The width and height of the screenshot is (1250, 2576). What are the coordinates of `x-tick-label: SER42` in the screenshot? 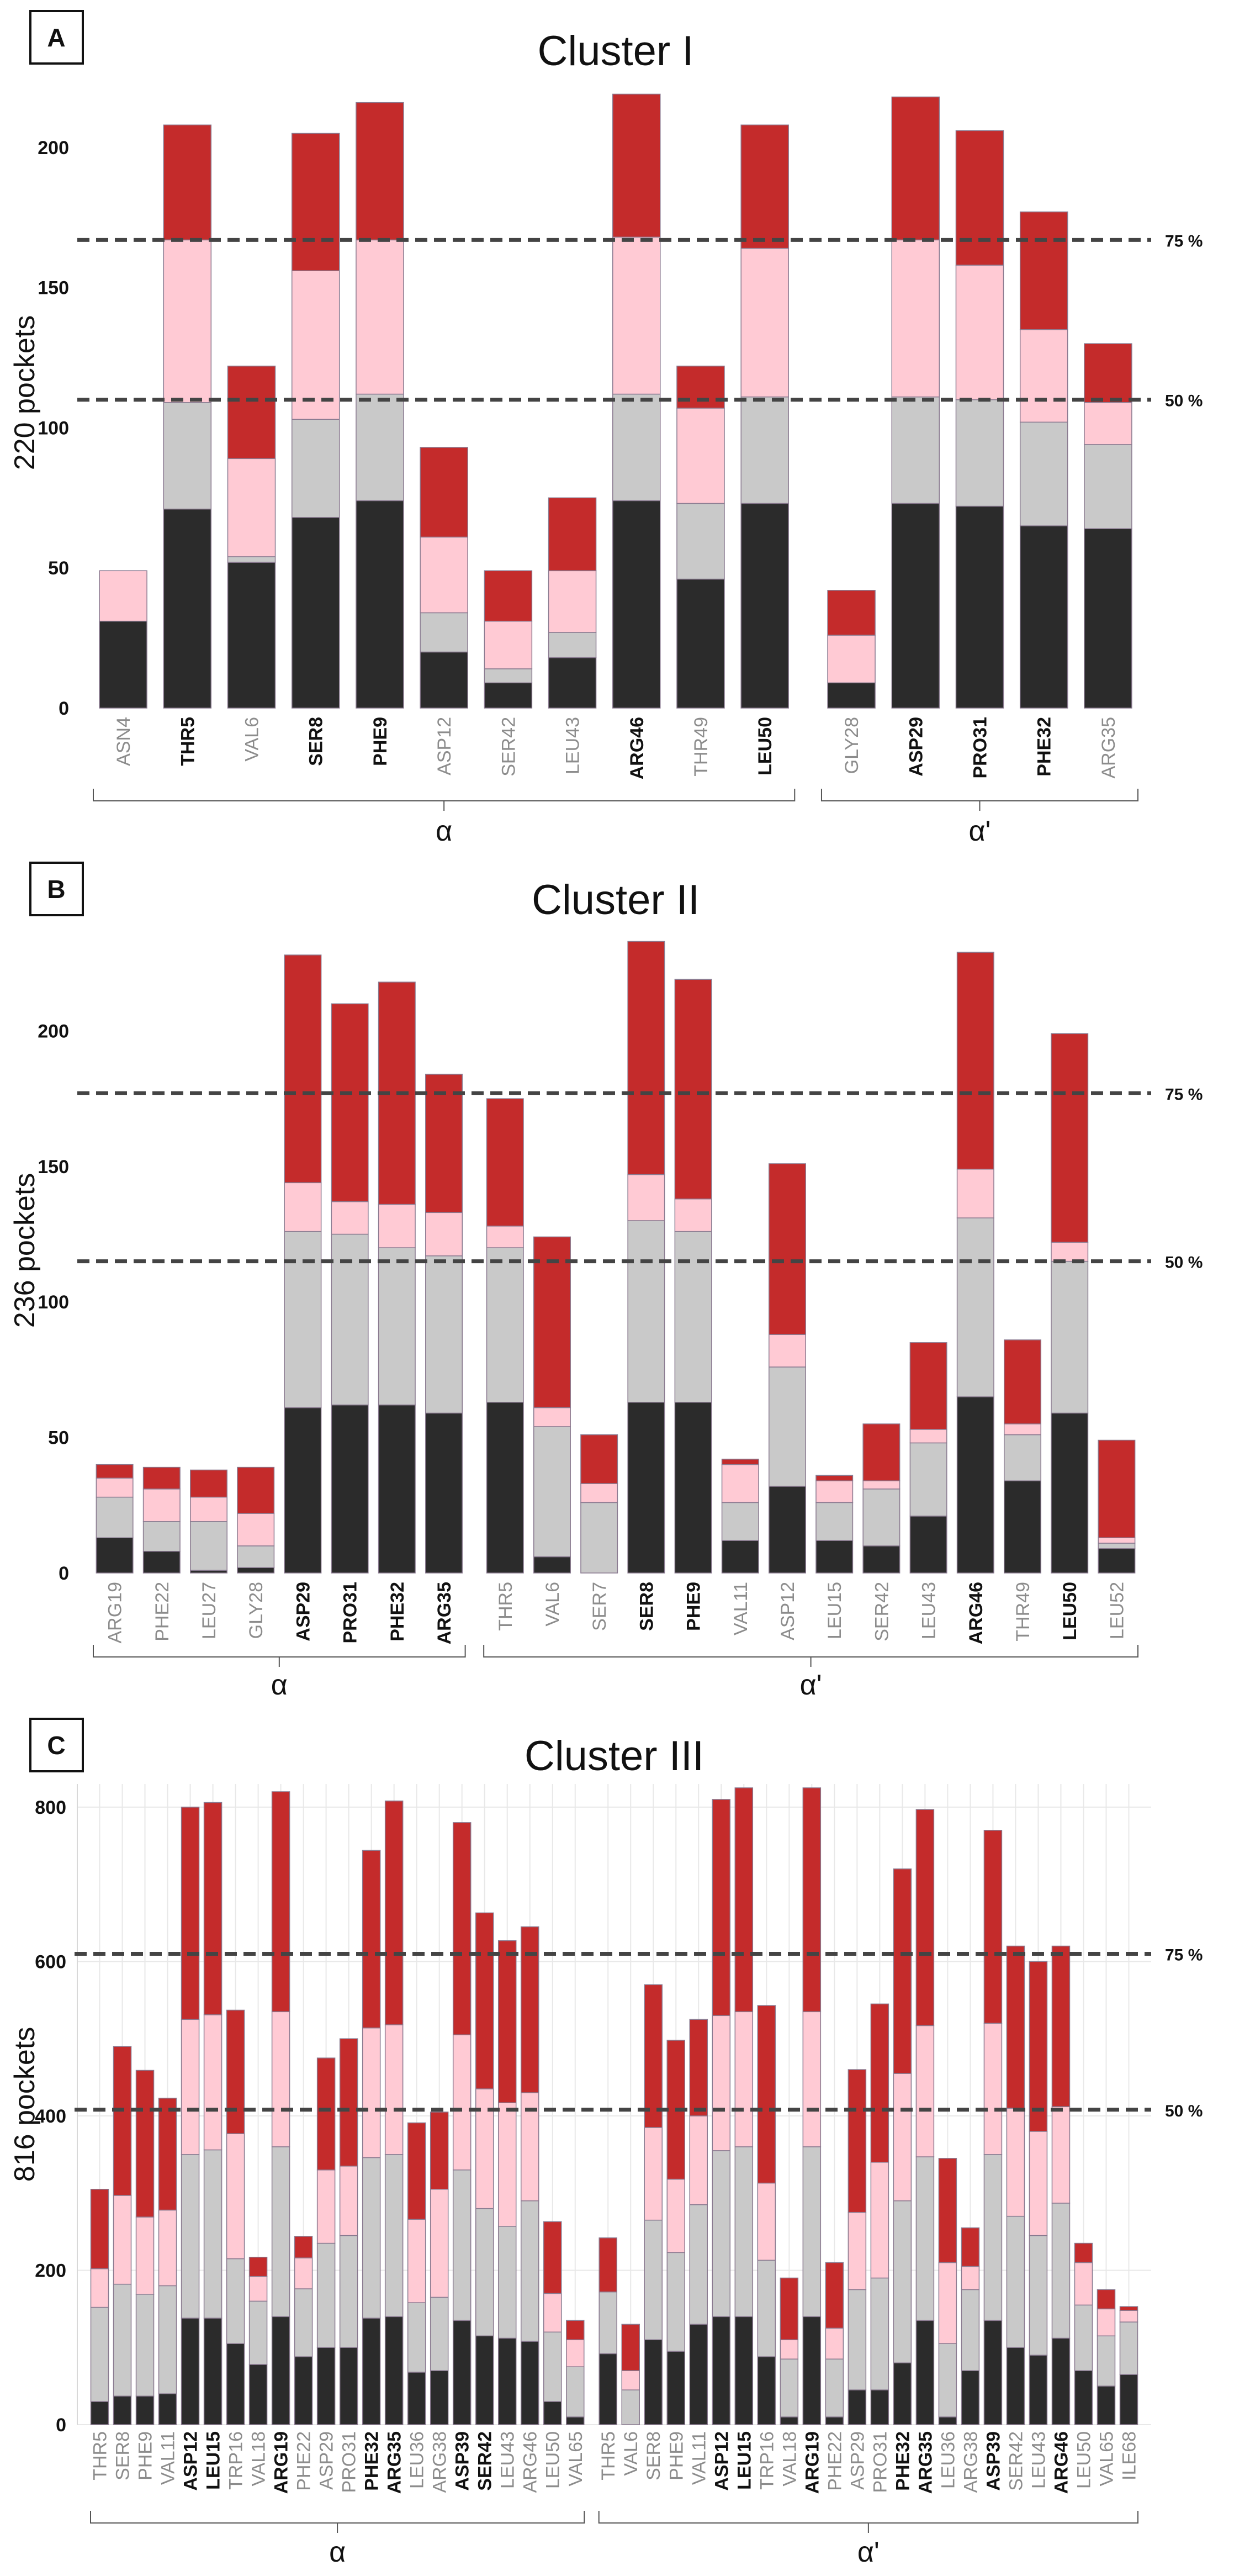 It's located at (1016, 2461).